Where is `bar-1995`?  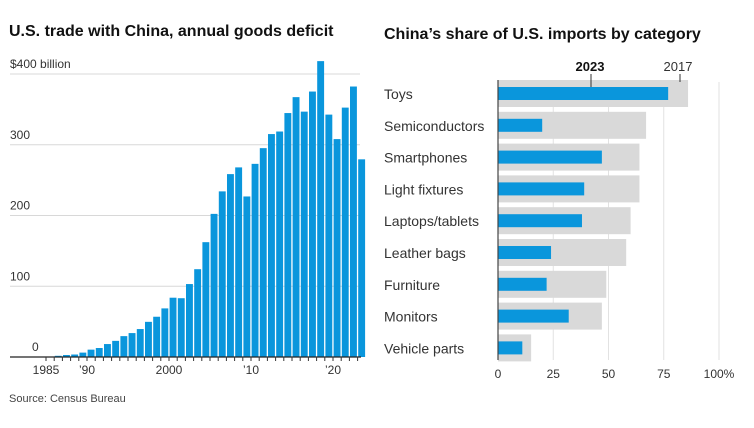
bar-1995 is located at coordinates (132, 345).